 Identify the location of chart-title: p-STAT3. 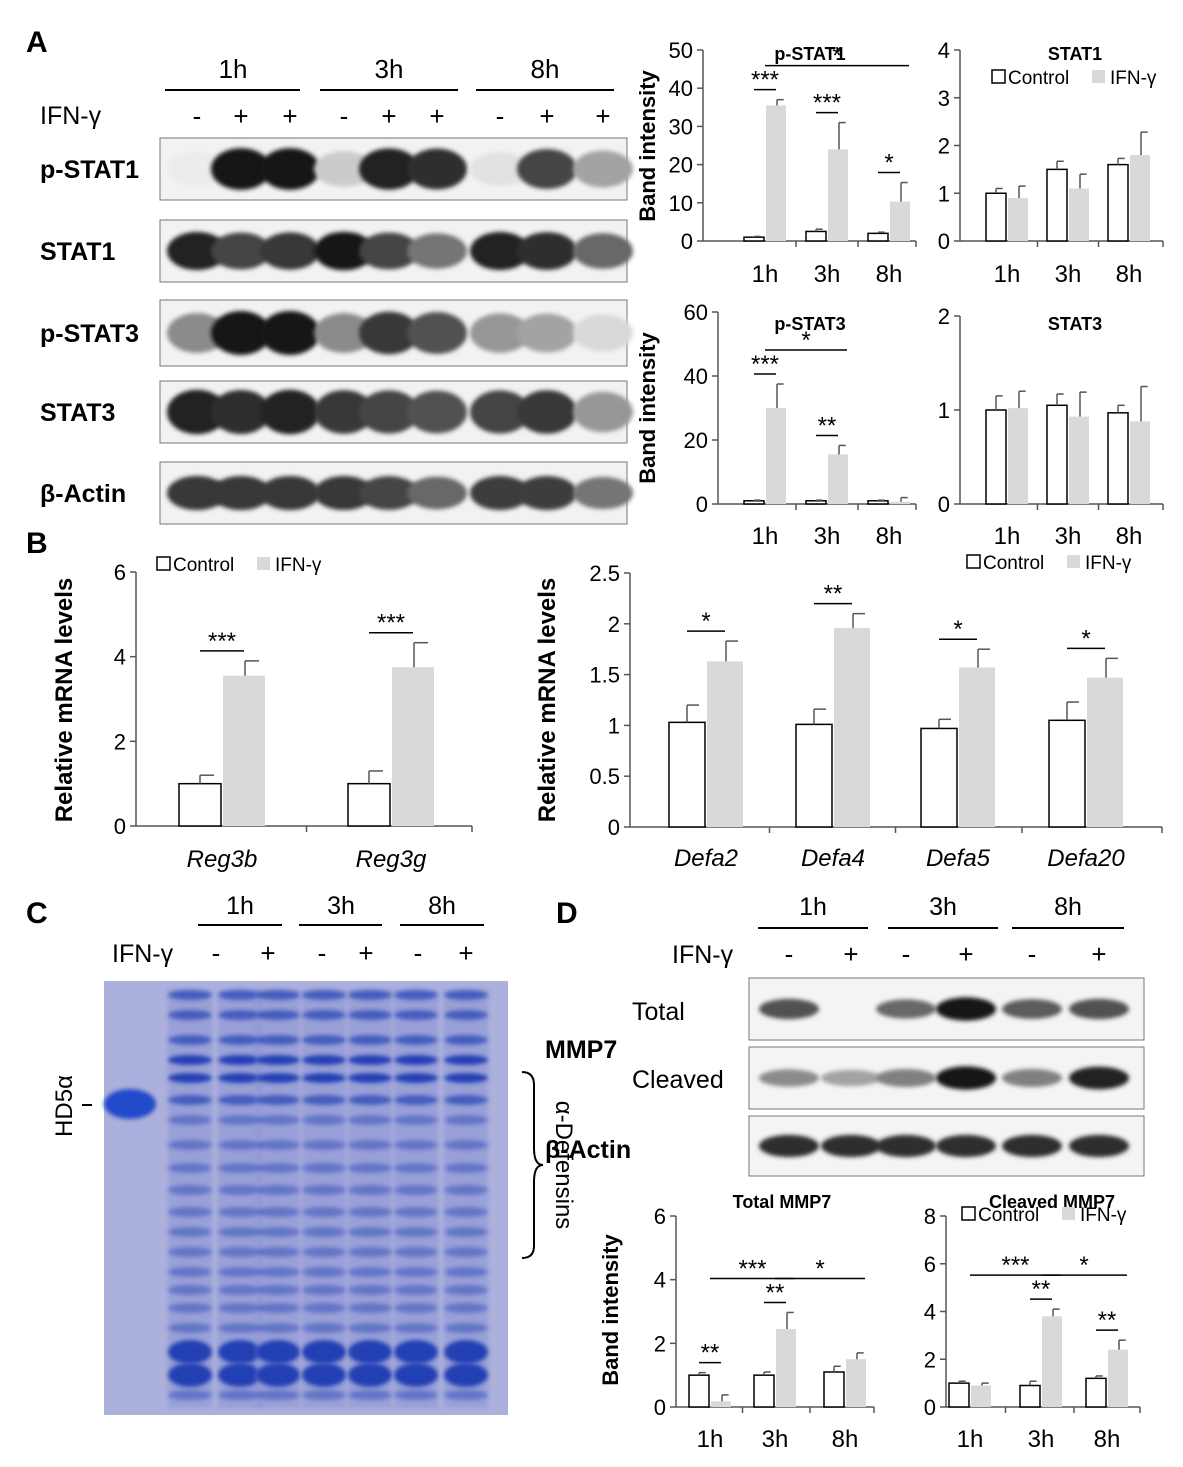
(809, 324).